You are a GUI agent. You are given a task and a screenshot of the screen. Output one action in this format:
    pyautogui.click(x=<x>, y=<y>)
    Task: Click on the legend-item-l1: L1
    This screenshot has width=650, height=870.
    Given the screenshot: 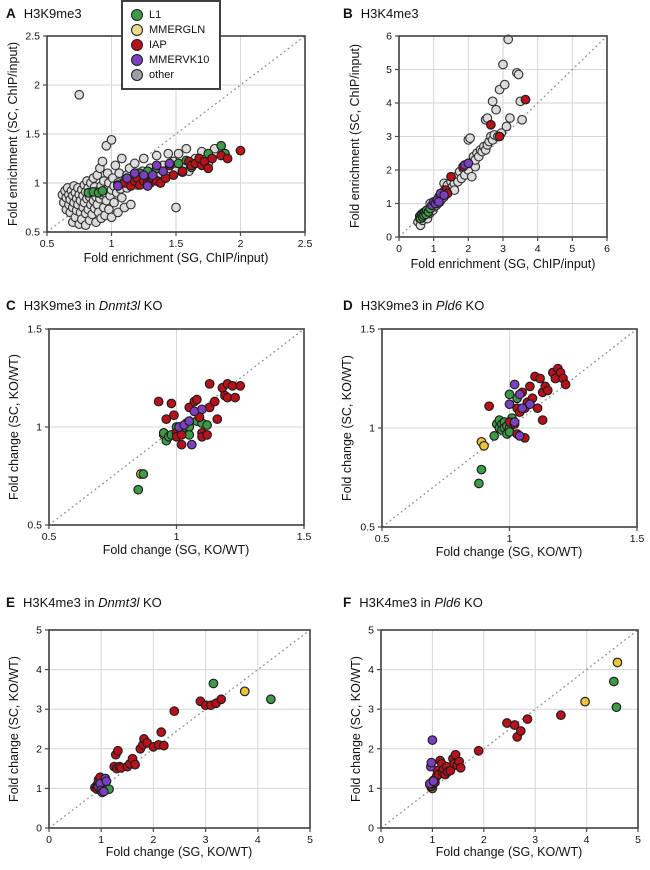 What is the action you would take?
    pyautogui.click(x=170, y=14)
    